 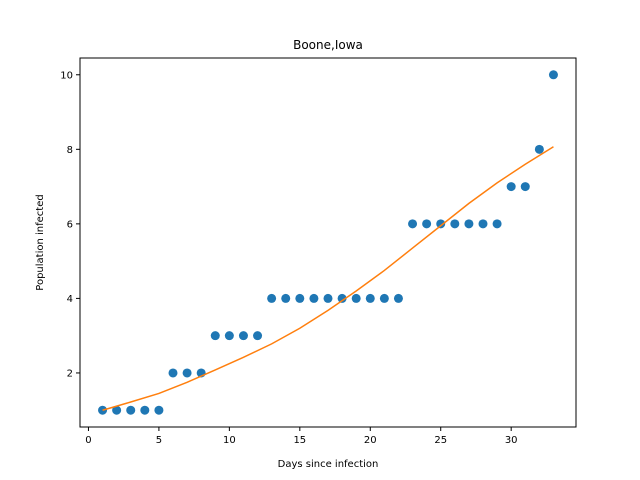 I want to click on x-tick-label: 0, so click(x=88, y=440).